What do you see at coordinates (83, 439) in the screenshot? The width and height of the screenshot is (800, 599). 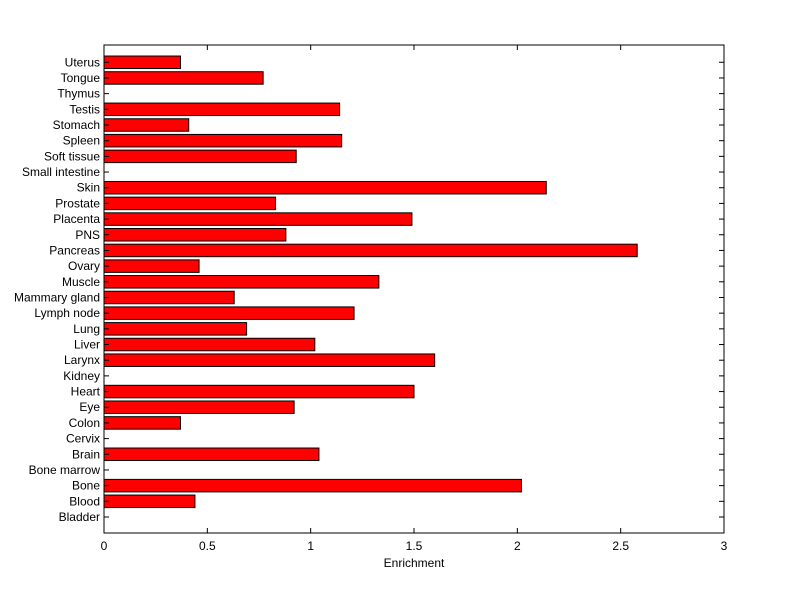 I see `y-tick-label-cervix: Cervix` at bounding box center [83, 439].